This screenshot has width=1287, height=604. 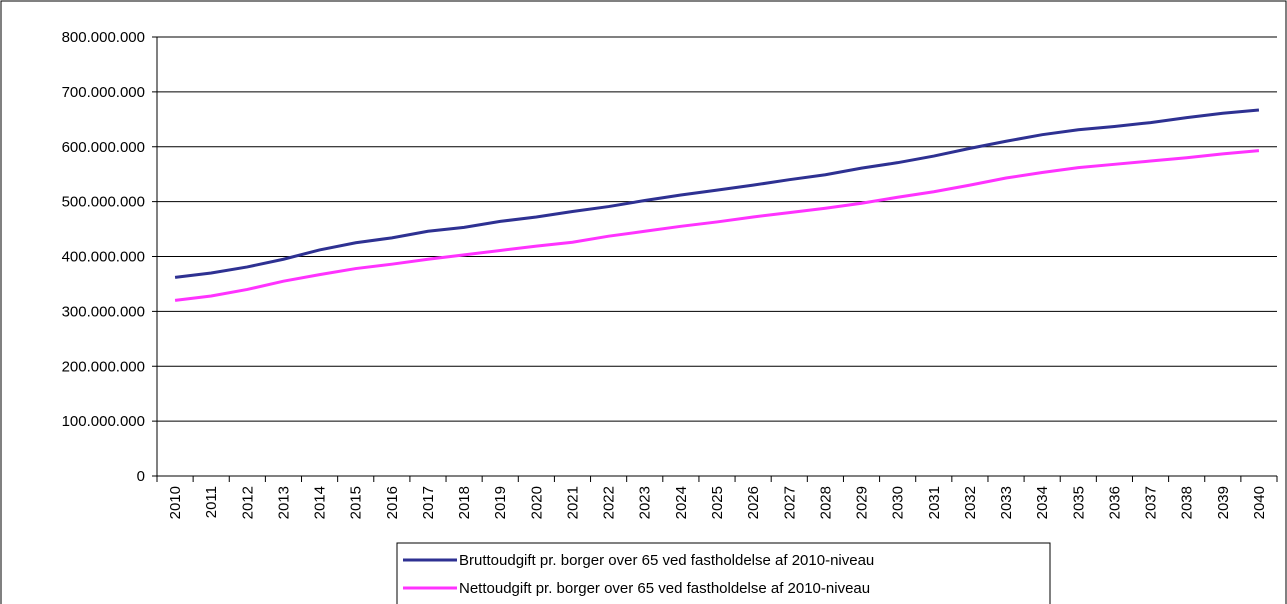 I want to click on y-tick-label: 500.000.000, so click(x=103, y=202).